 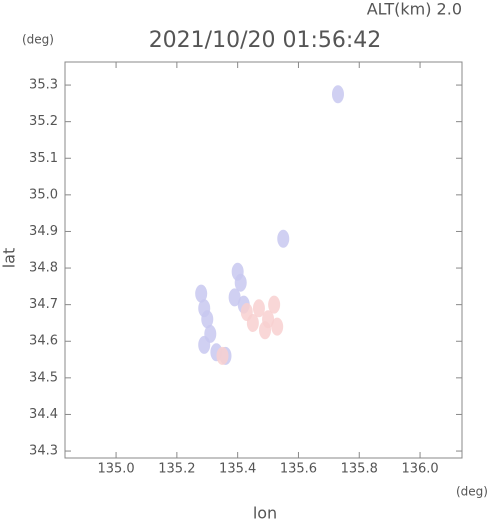 I want to click on y-tick-label: 35.0, so click(x=43, y=194).